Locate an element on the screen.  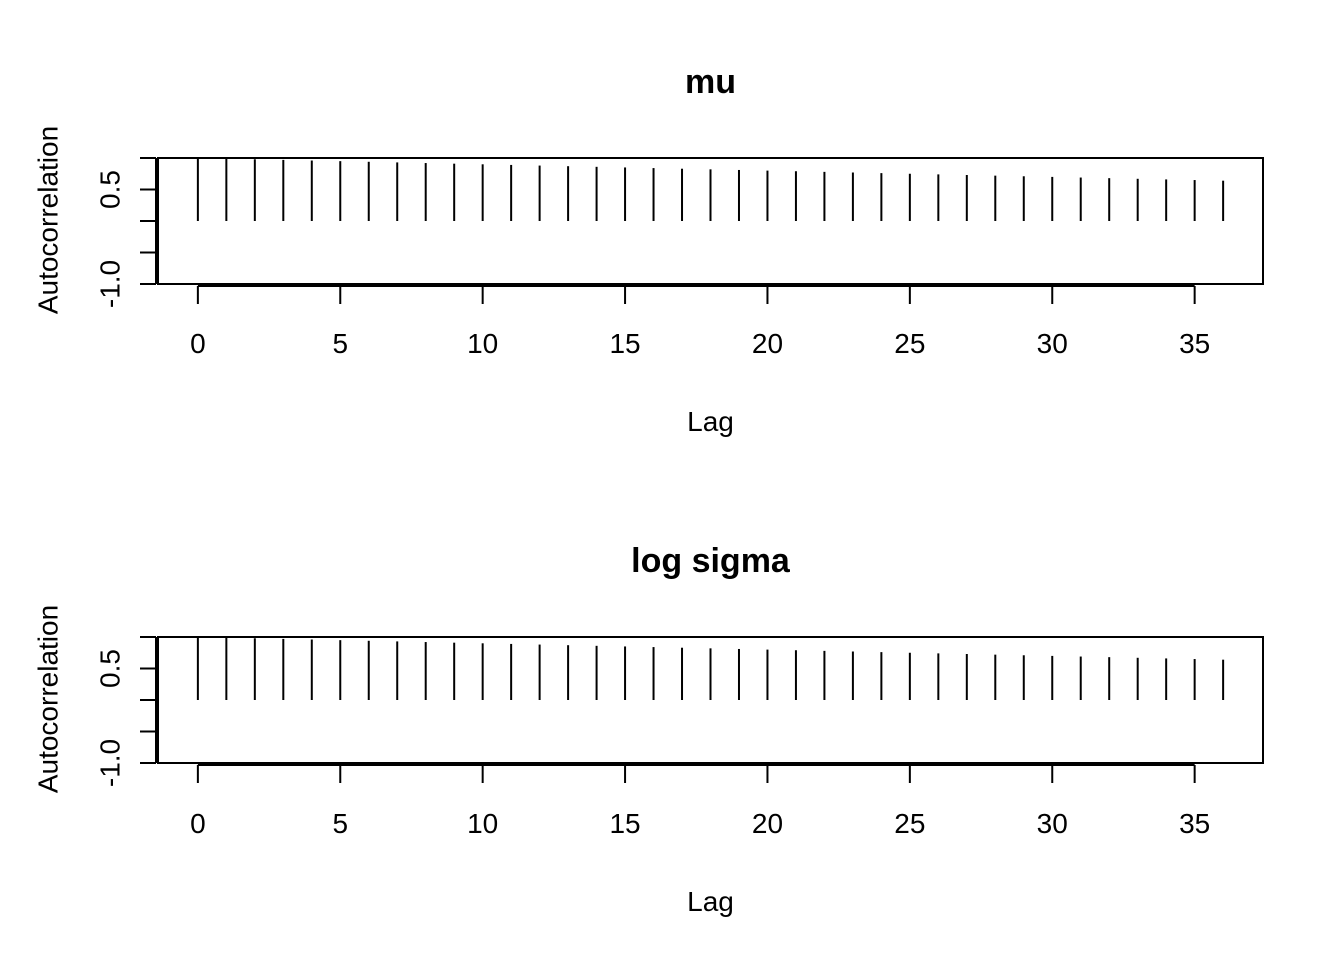
chart-title: log sigma is located at coordinates (711, 561).